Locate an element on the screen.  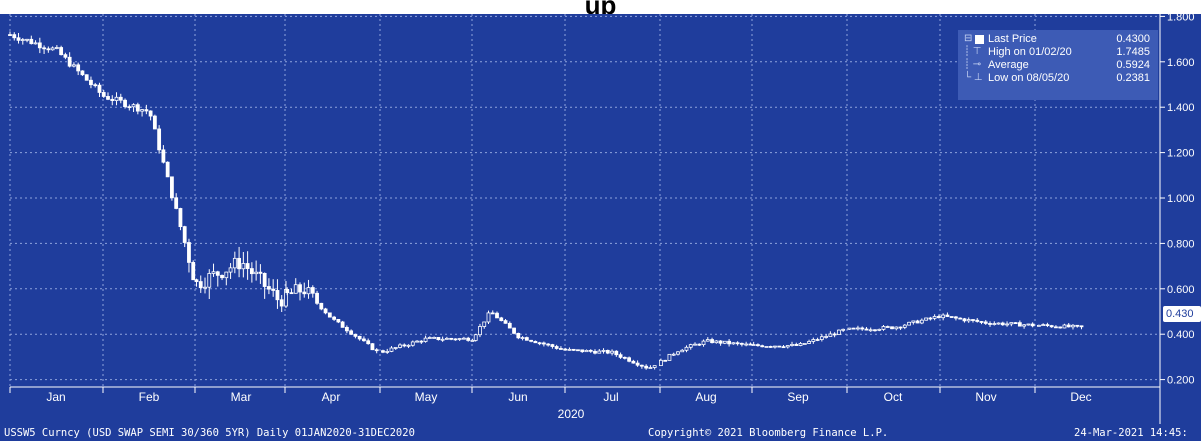
x-tick-label: Apr is located at coordinates (331, 397).